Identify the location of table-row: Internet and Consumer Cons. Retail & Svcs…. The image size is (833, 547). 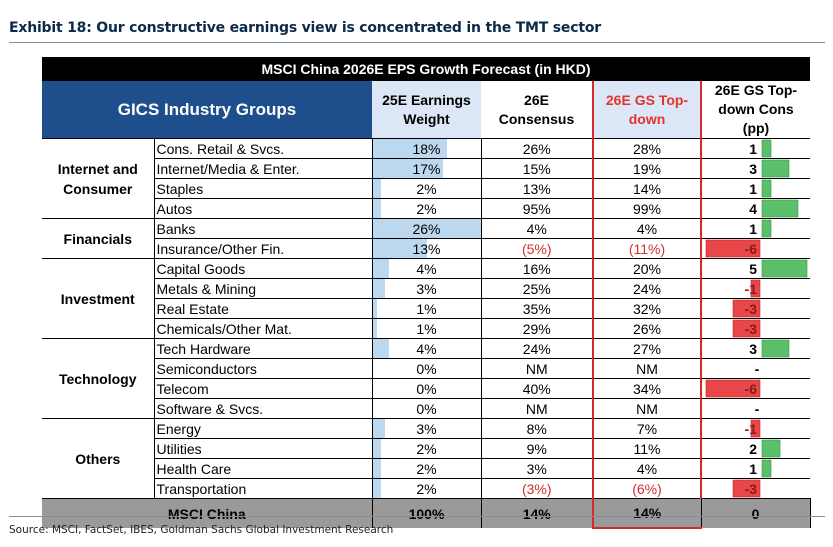
(426, 178).